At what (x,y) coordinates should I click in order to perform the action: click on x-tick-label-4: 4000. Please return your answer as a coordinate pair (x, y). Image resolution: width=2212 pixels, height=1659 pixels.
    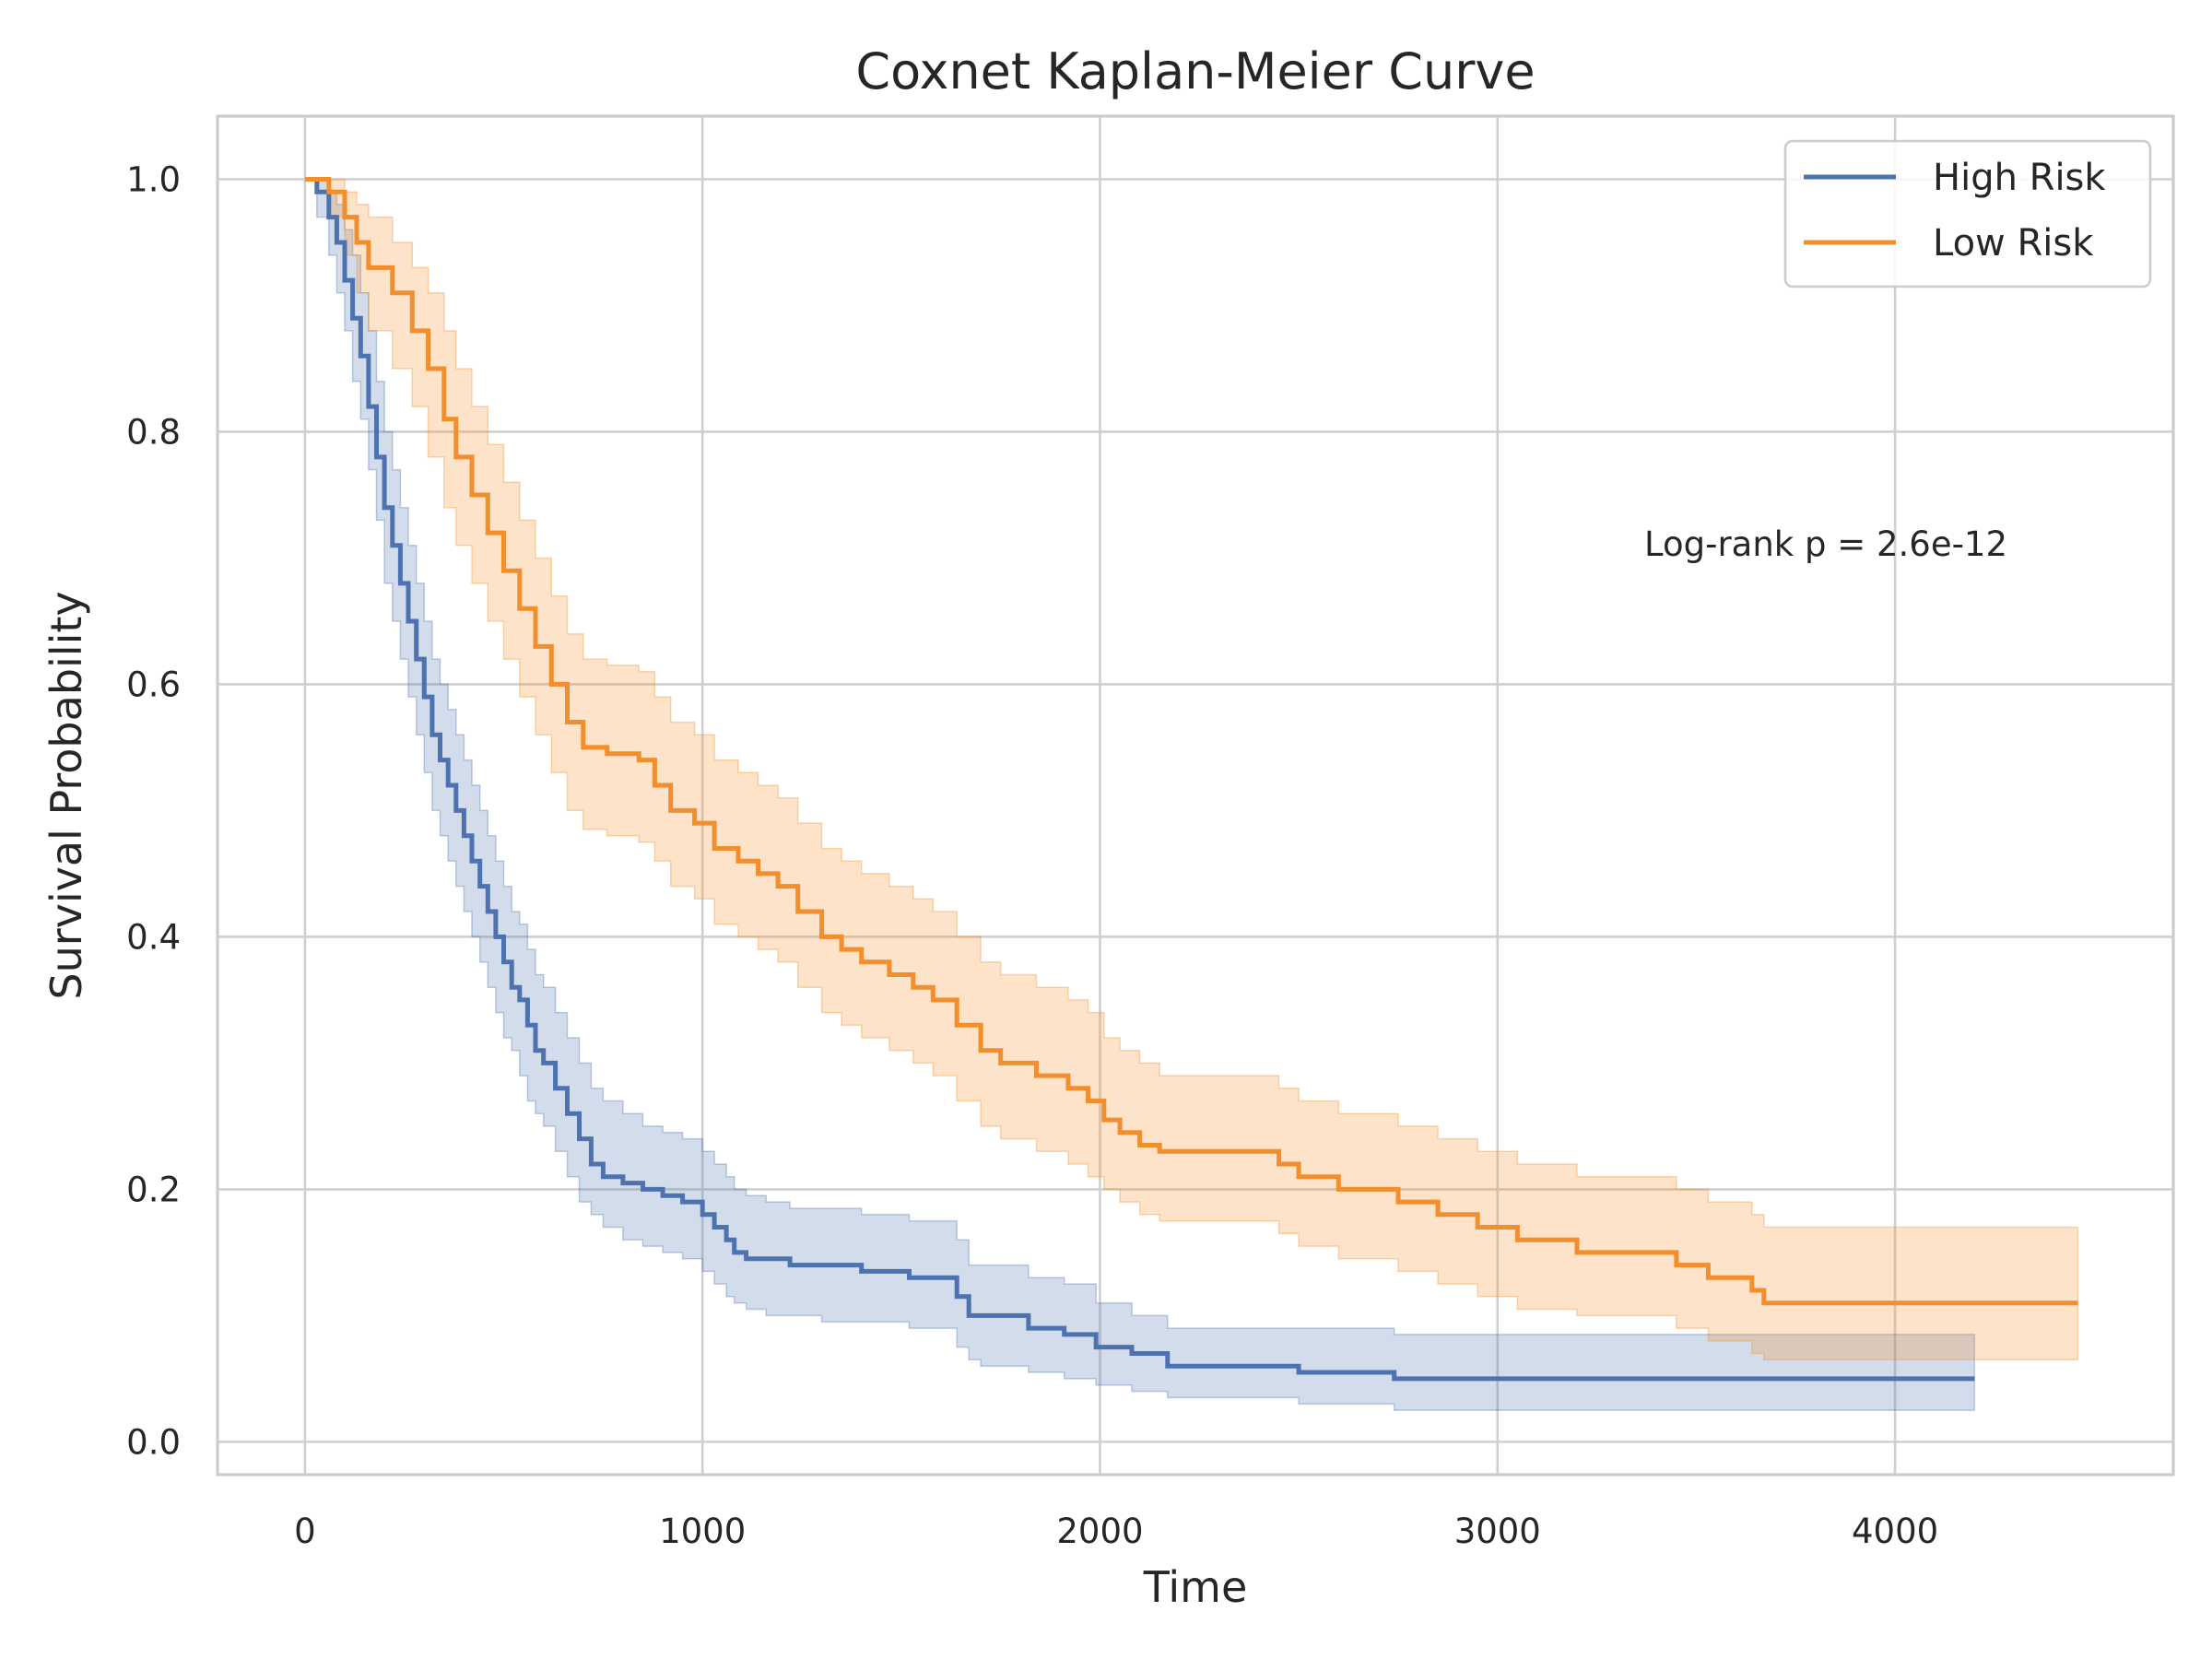
    Looking at the image, I should click on (1895, 1531).